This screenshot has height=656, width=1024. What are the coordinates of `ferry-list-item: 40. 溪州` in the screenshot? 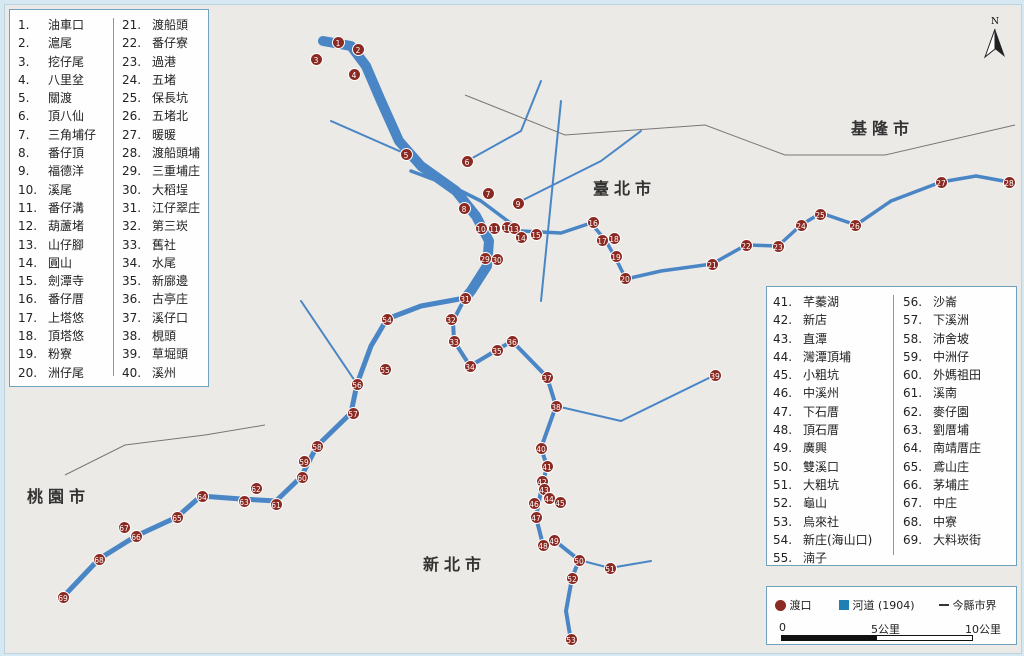 It's located at (161, 373).